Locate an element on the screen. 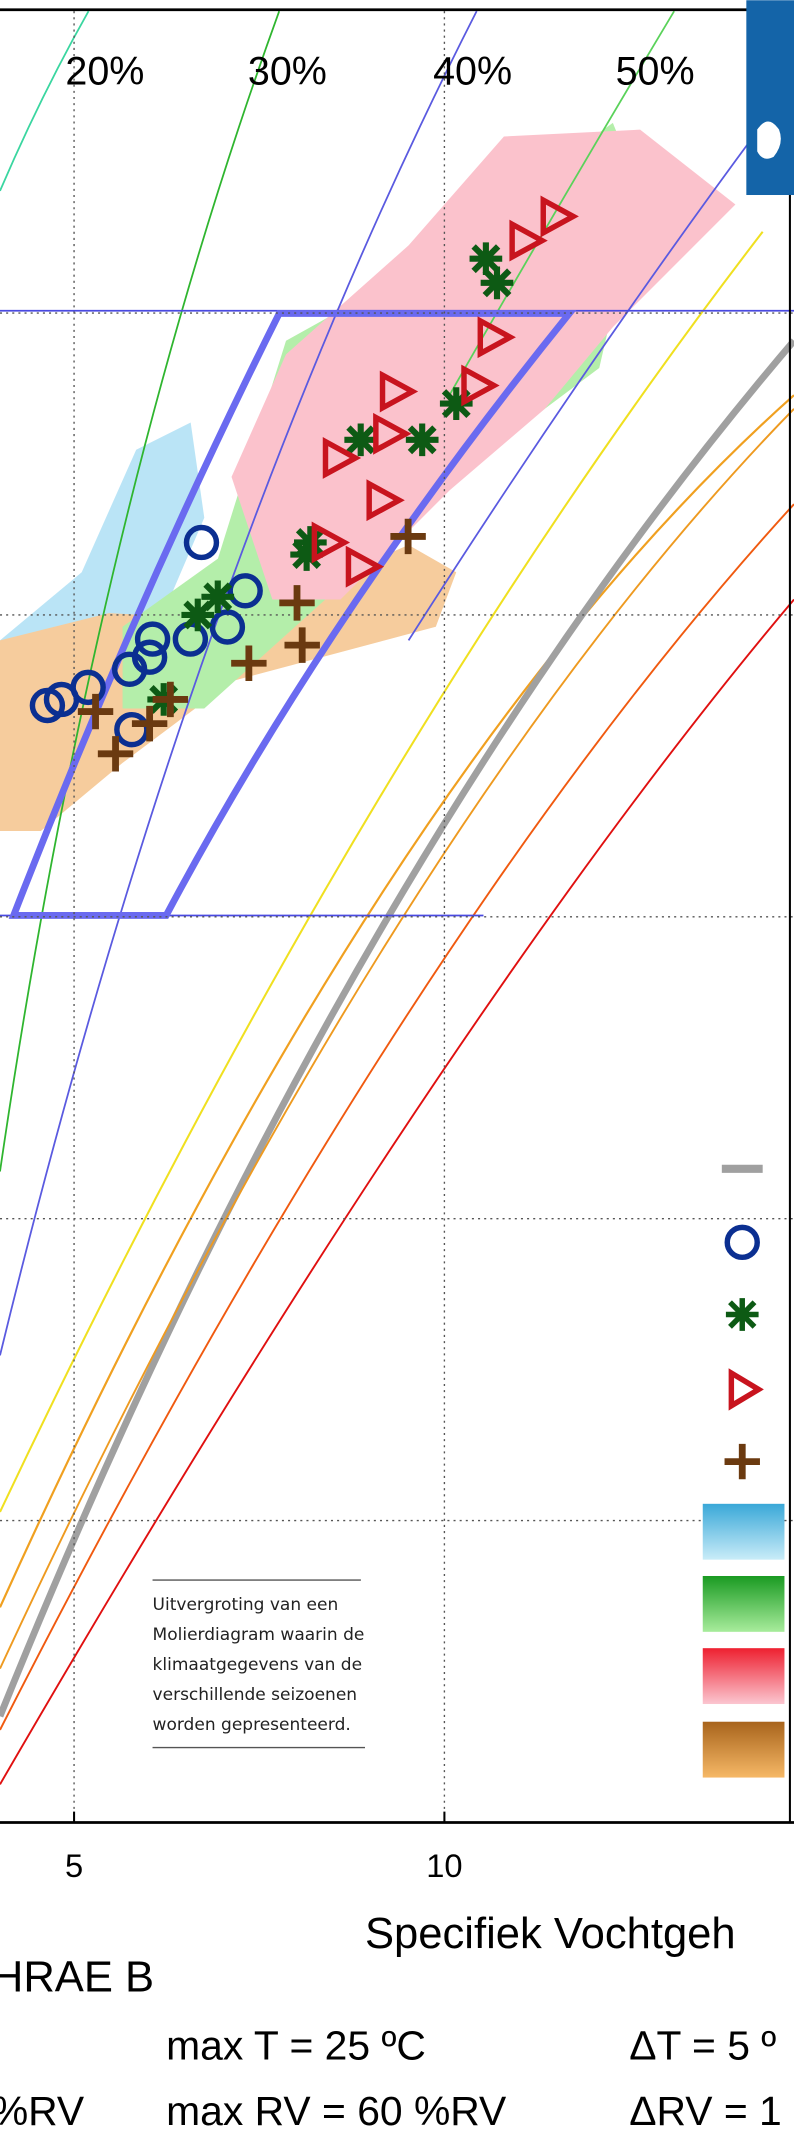  legend is located at coordinates (743, 1471).